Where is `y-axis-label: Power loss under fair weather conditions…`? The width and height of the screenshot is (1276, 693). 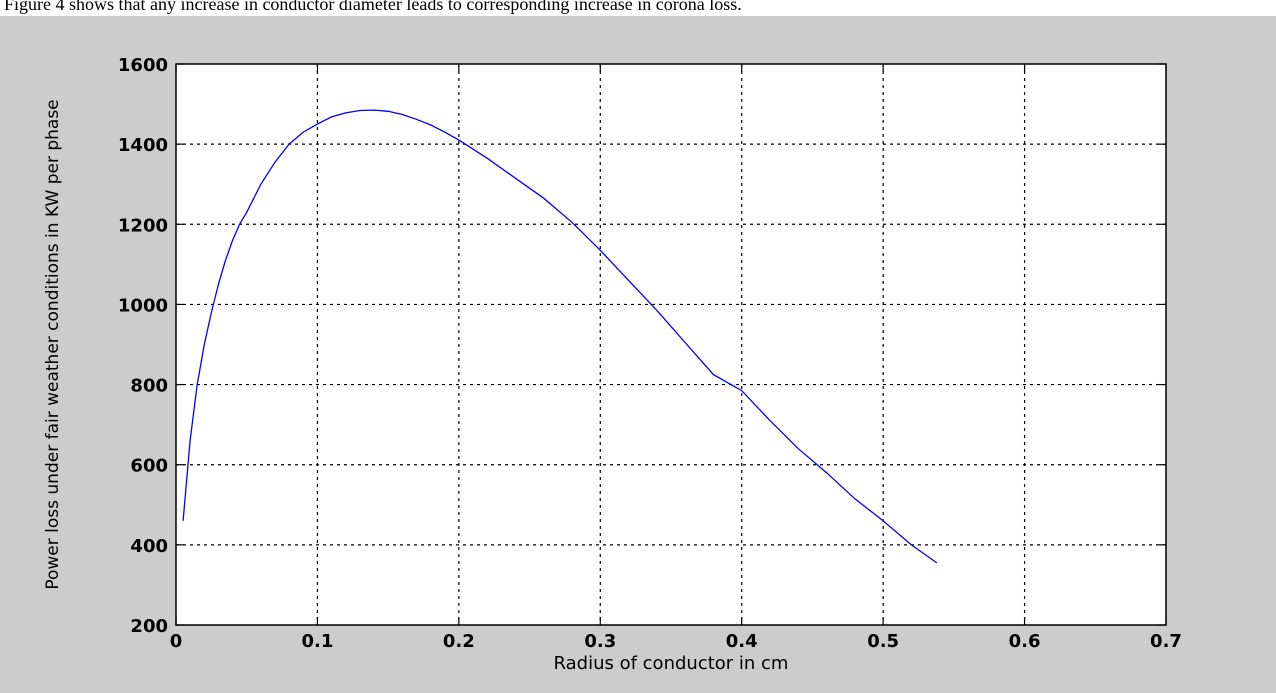 y-axis-label: Power loss under fair weather conditions… is located at coordinates (53, 344).